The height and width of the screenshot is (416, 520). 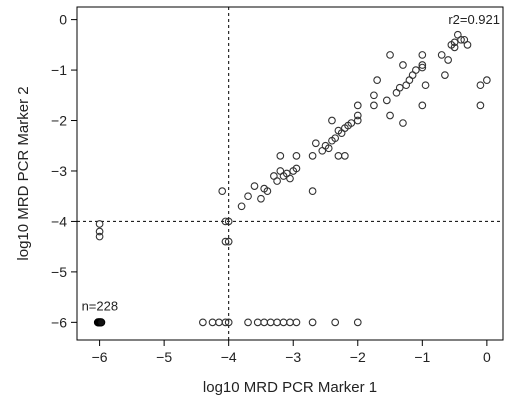 What do you see at coordinates (63, 20) in the screenshot?
I see `y-tick-label: 0` at bounding box center [63, 20].